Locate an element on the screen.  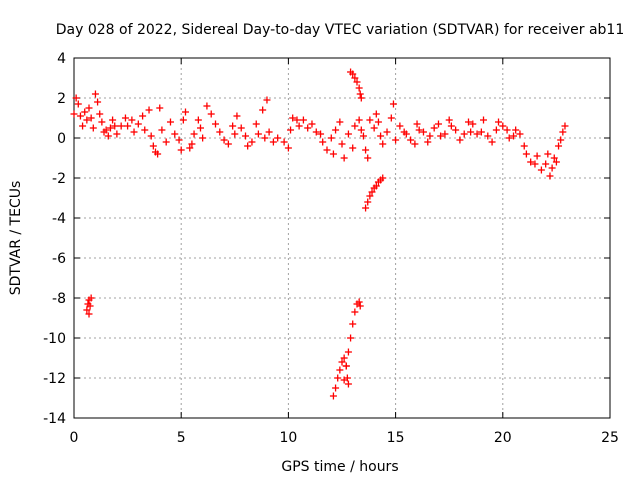
x-tick-label: 5 is located at coordinates (181, 438).